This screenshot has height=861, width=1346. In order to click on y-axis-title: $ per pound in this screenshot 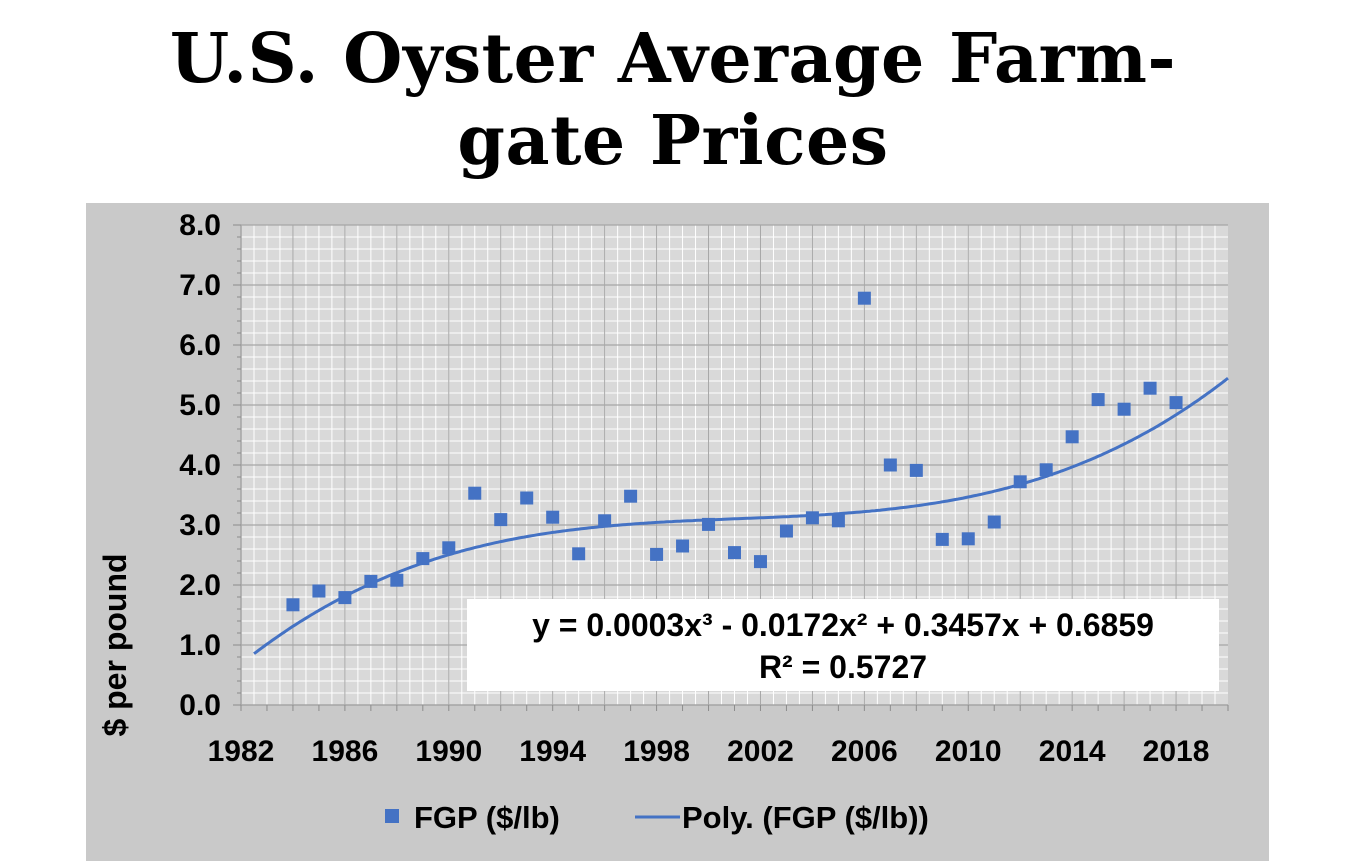, I will do `click(115, 644)`.